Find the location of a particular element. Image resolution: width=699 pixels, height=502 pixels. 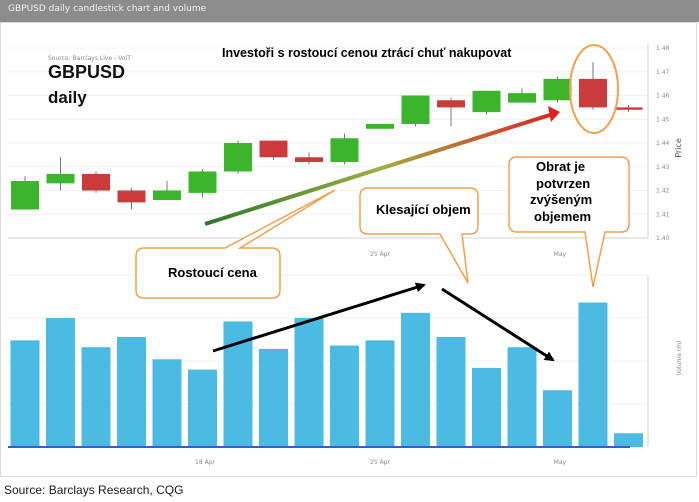

instrument-label: GBPUSD is located at coordinates (86, 72).